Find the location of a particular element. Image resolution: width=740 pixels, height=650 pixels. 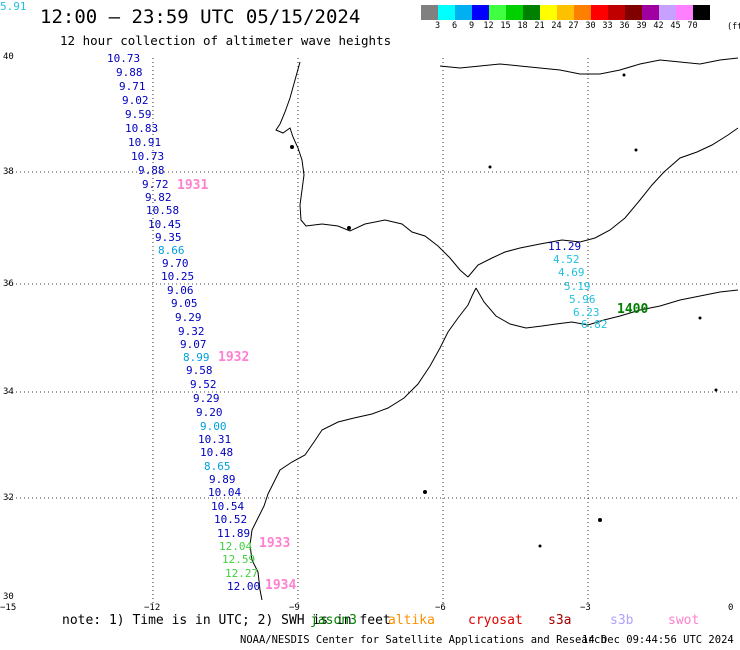

scale-label: 27 is located at coordinates (573, 26).